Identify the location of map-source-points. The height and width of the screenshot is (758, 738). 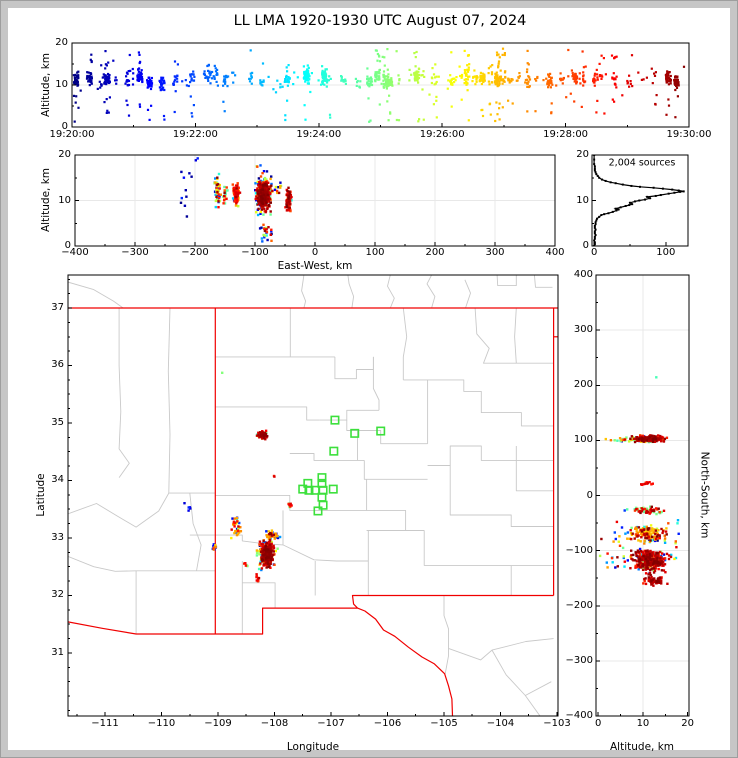
(238, 477).